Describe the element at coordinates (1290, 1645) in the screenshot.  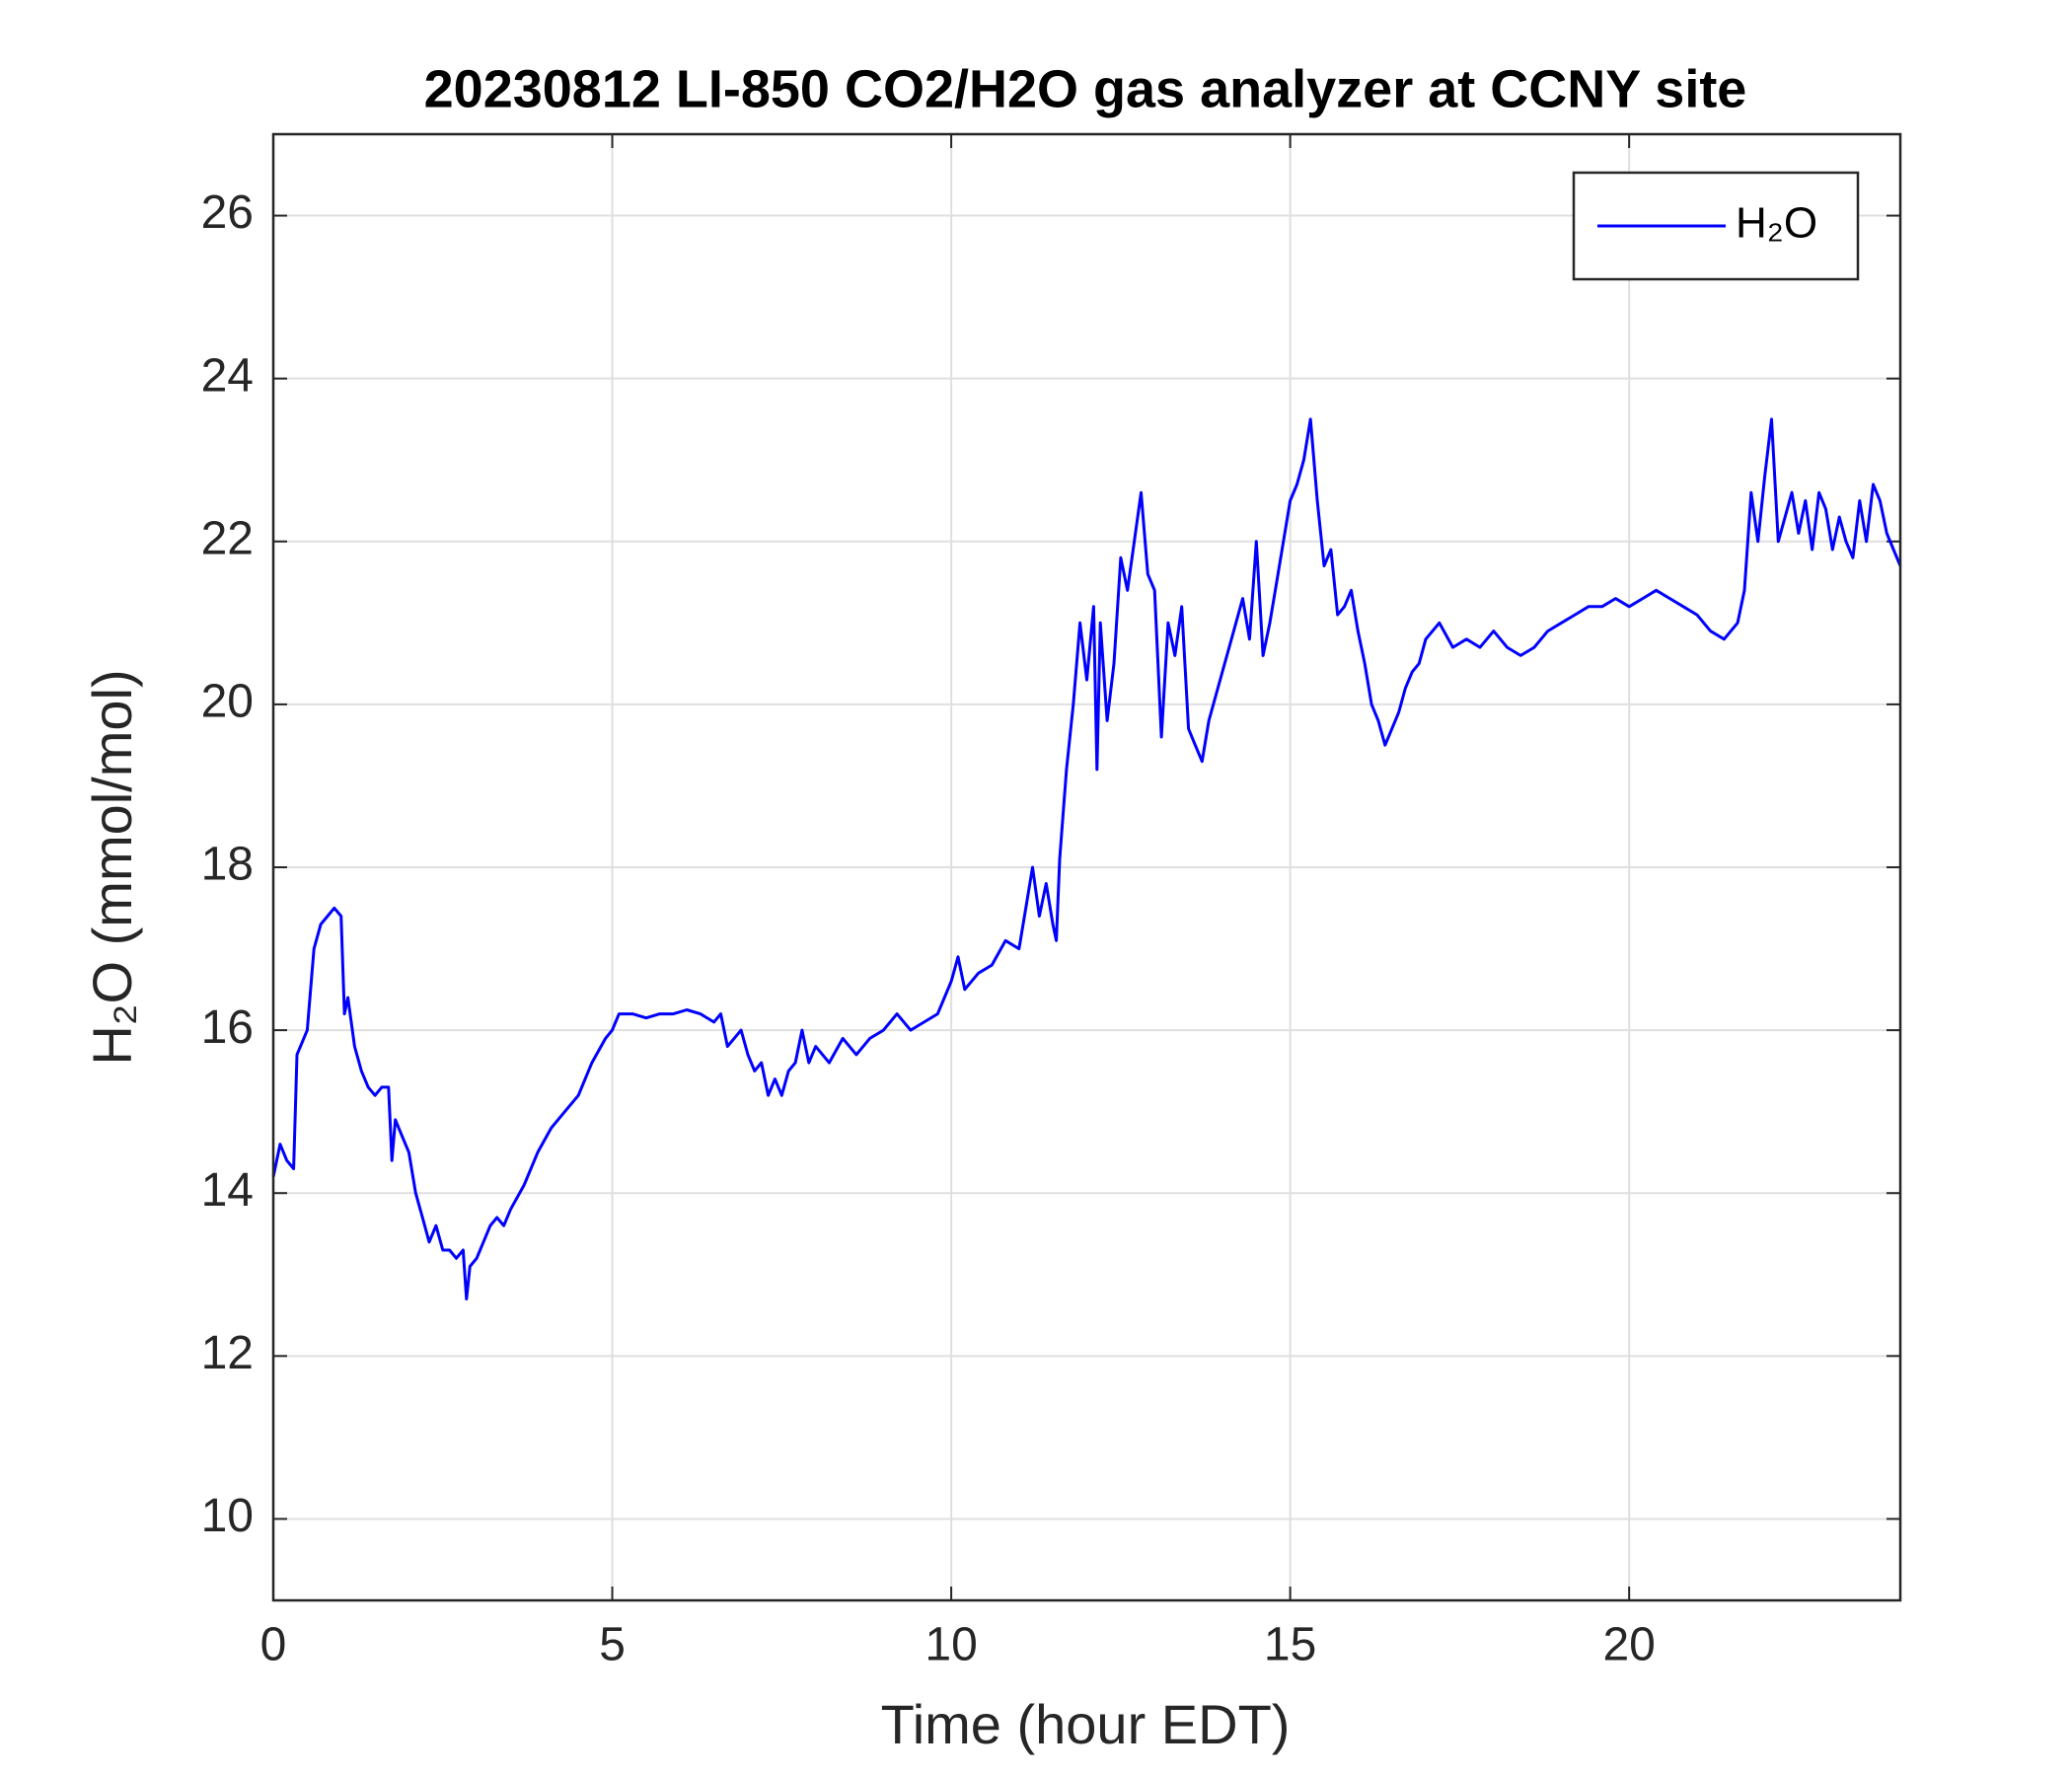
I see `x-tick-label: 15` at that location.